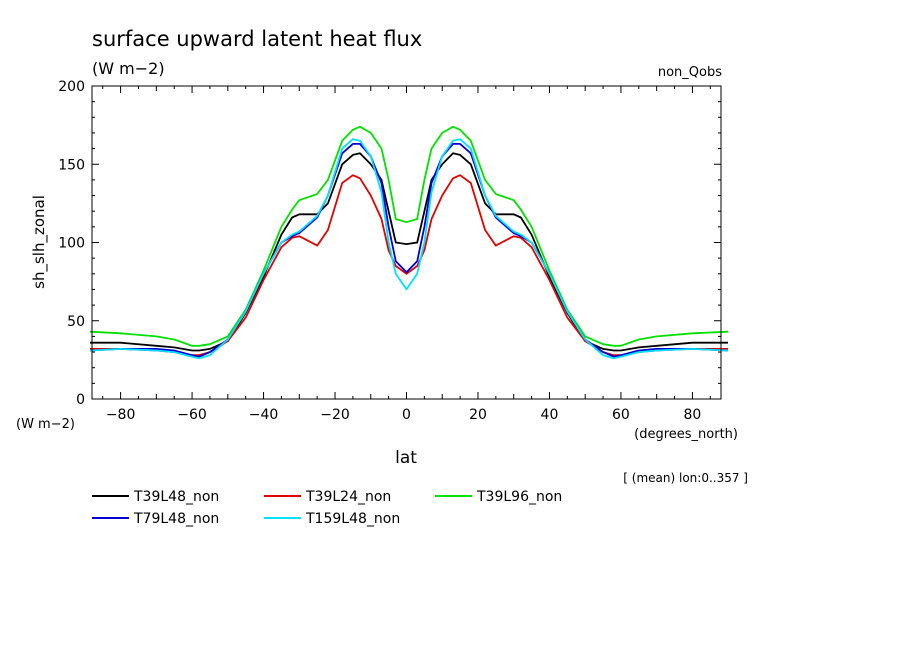  Describe the element at coordinates (335, 415) in the screenshot. I see `x-tick-label: −20` at that location.